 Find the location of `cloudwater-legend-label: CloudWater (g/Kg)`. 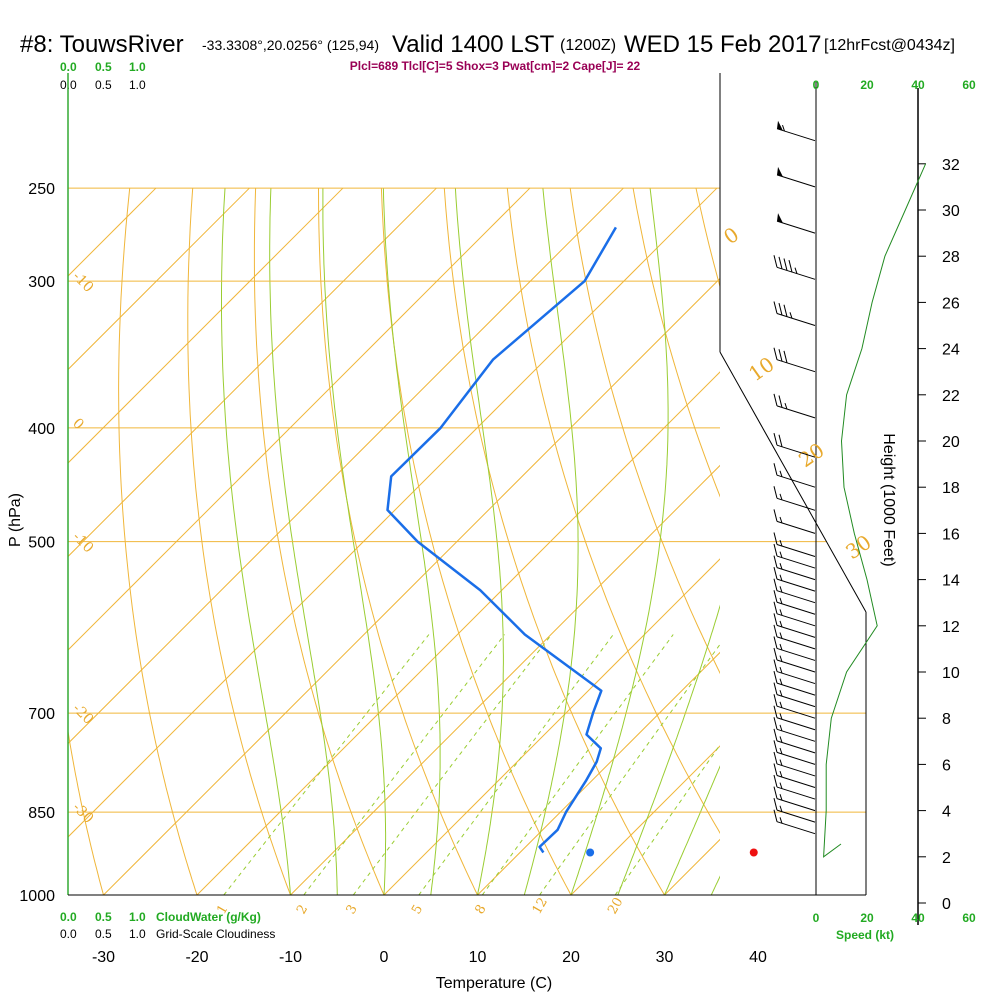

cloudwater-legend-label: CloudWater (g/Kg) is located at coordinates (208, 917).